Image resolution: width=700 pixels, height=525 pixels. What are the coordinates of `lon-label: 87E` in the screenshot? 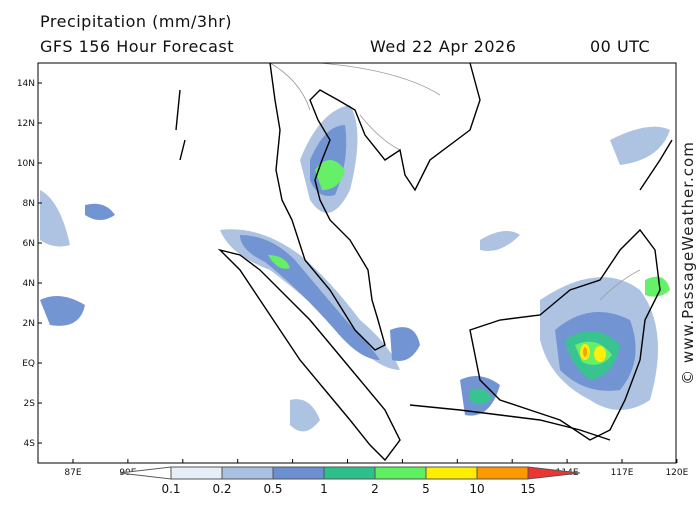 It's located at (72, 473).